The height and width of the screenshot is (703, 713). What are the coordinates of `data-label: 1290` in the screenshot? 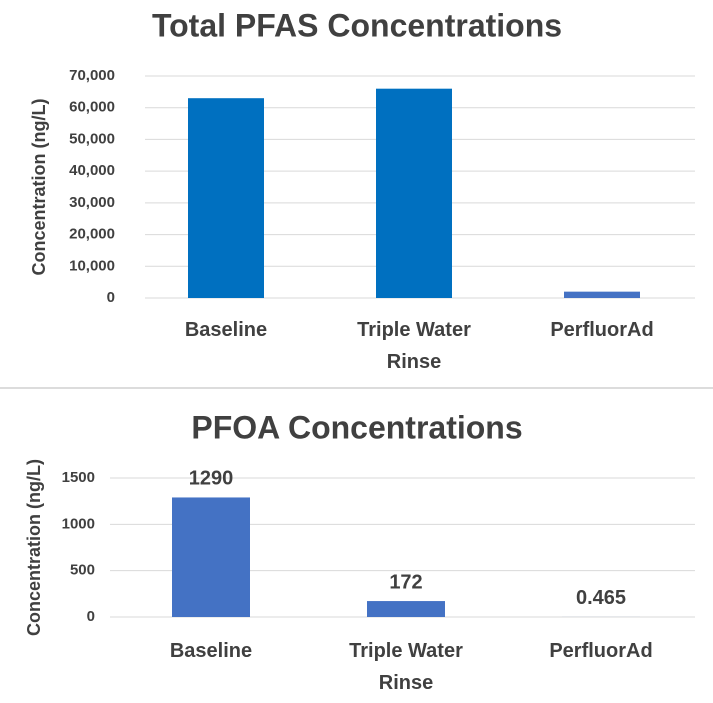 It's located at (211, 479).